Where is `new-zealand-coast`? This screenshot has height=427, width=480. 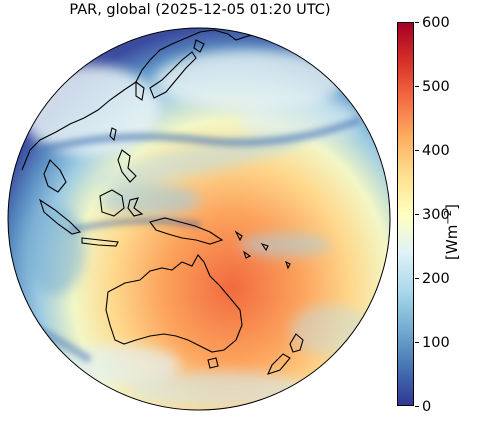 new-zealand-coast is located at coordinates (285, 354).